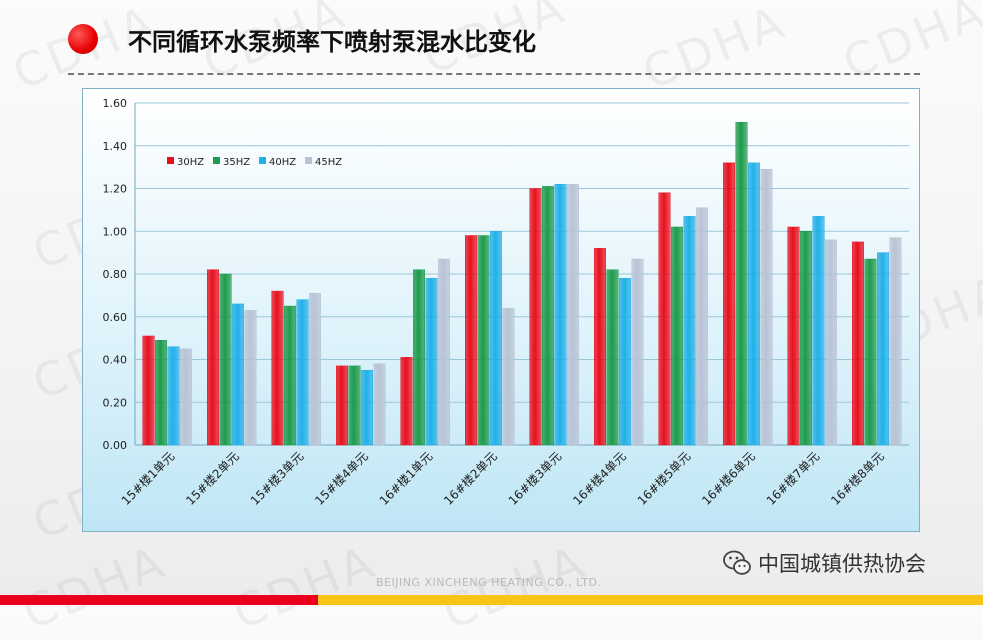 This screenshot has height=640, width=983. I want to click on legend-label: 45HZ, so click(328, 162).